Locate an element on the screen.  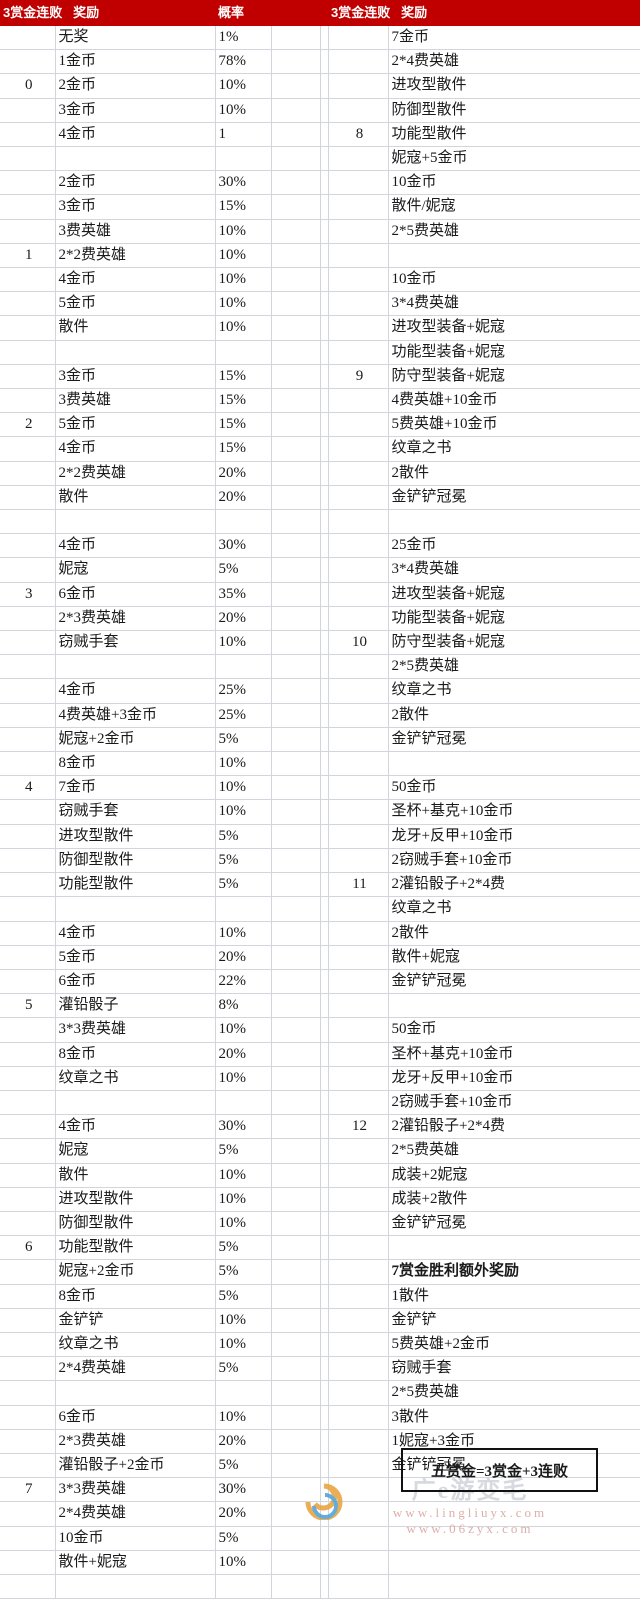
right-reward-cell: 圣杯+基克+10金币 is located at coordinates (514, 812).